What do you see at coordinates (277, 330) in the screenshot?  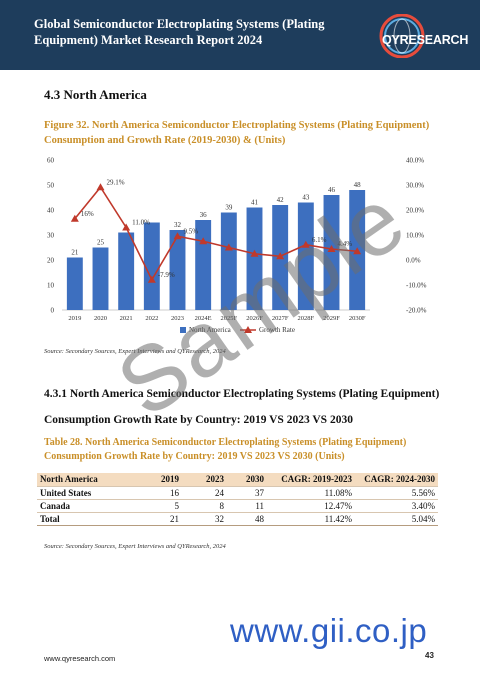 I see `legend-line-label: Growth Rate` at bounding box center [277, 330].